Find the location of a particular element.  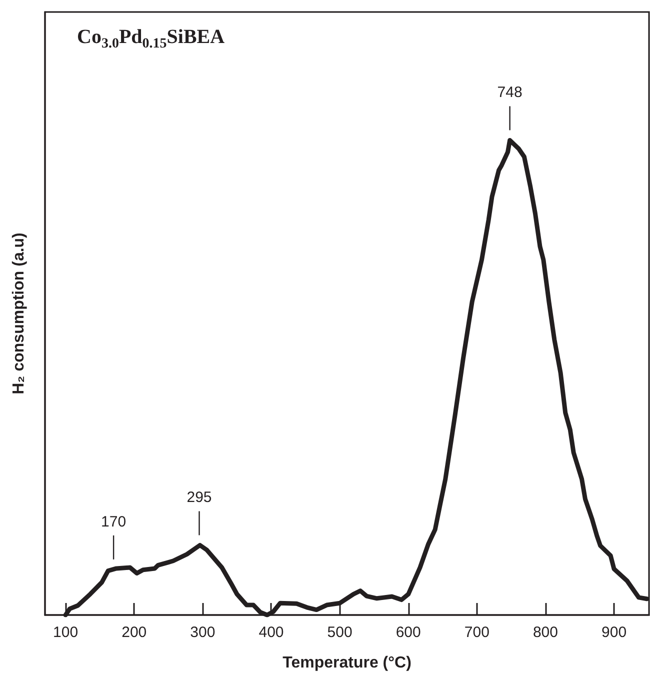

x-tick-label: 200 is located at coordinates (134, 632).